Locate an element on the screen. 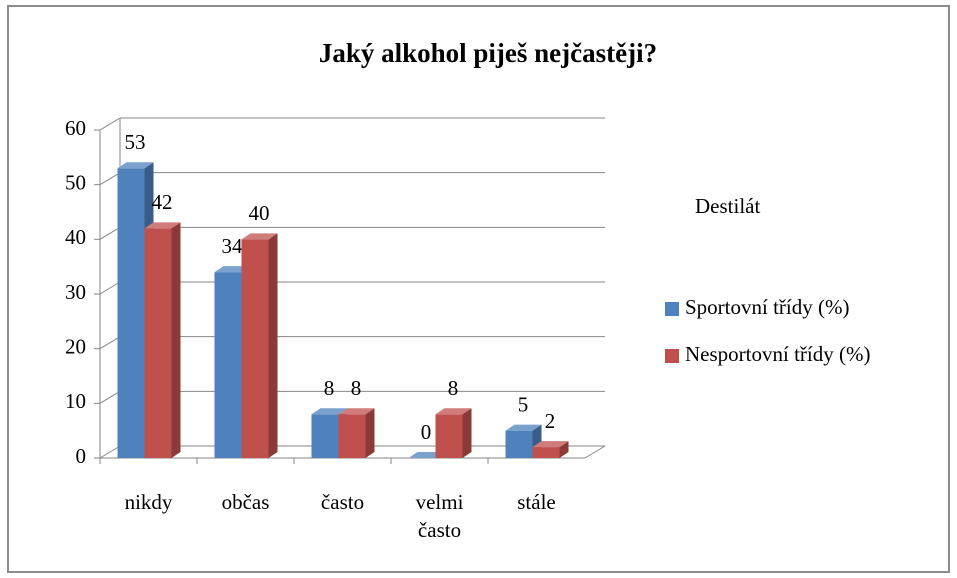 The height and width of the screenshot is (578, 957). floor-edge is located at coordinates (595, 452).